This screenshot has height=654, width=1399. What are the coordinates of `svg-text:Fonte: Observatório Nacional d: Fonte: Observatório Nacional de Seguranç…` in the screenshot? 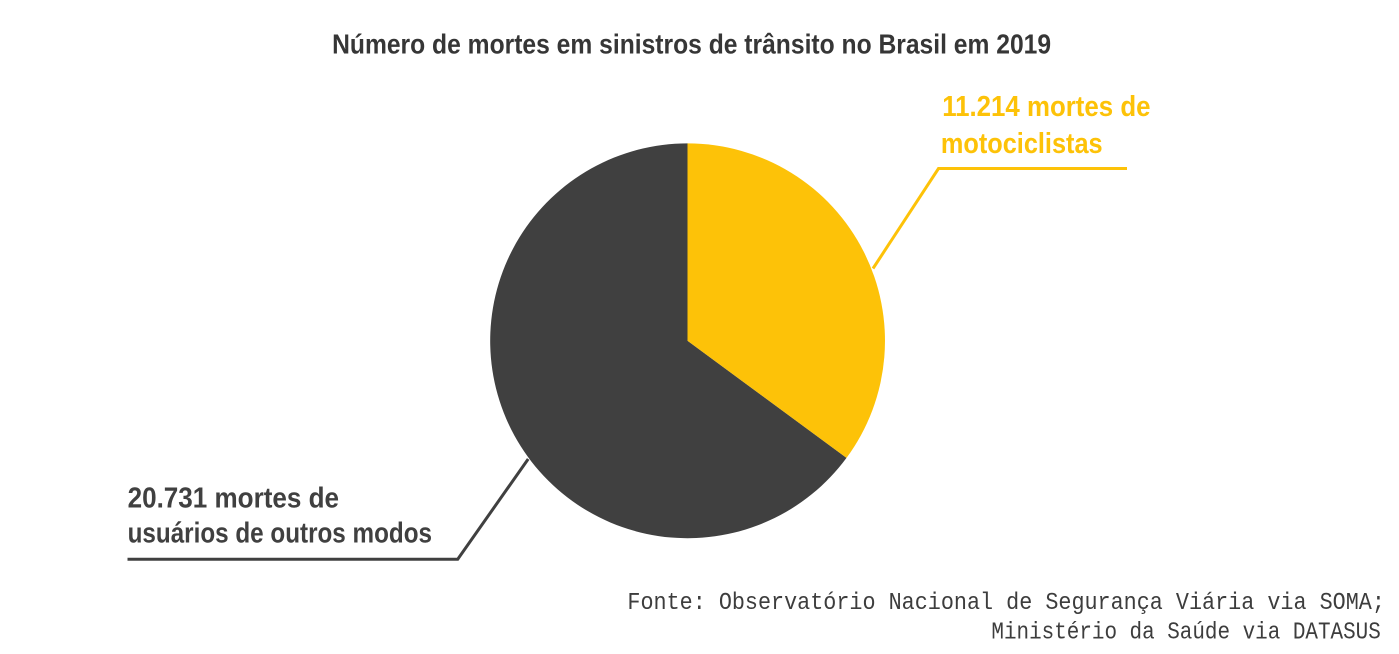 It's located at (1006, 603).